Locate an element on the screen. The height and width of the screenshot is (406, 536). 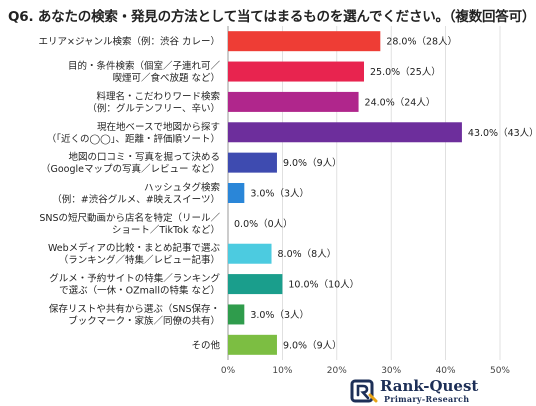
x-tick-label: 30% is located at coordinates (391, 371).